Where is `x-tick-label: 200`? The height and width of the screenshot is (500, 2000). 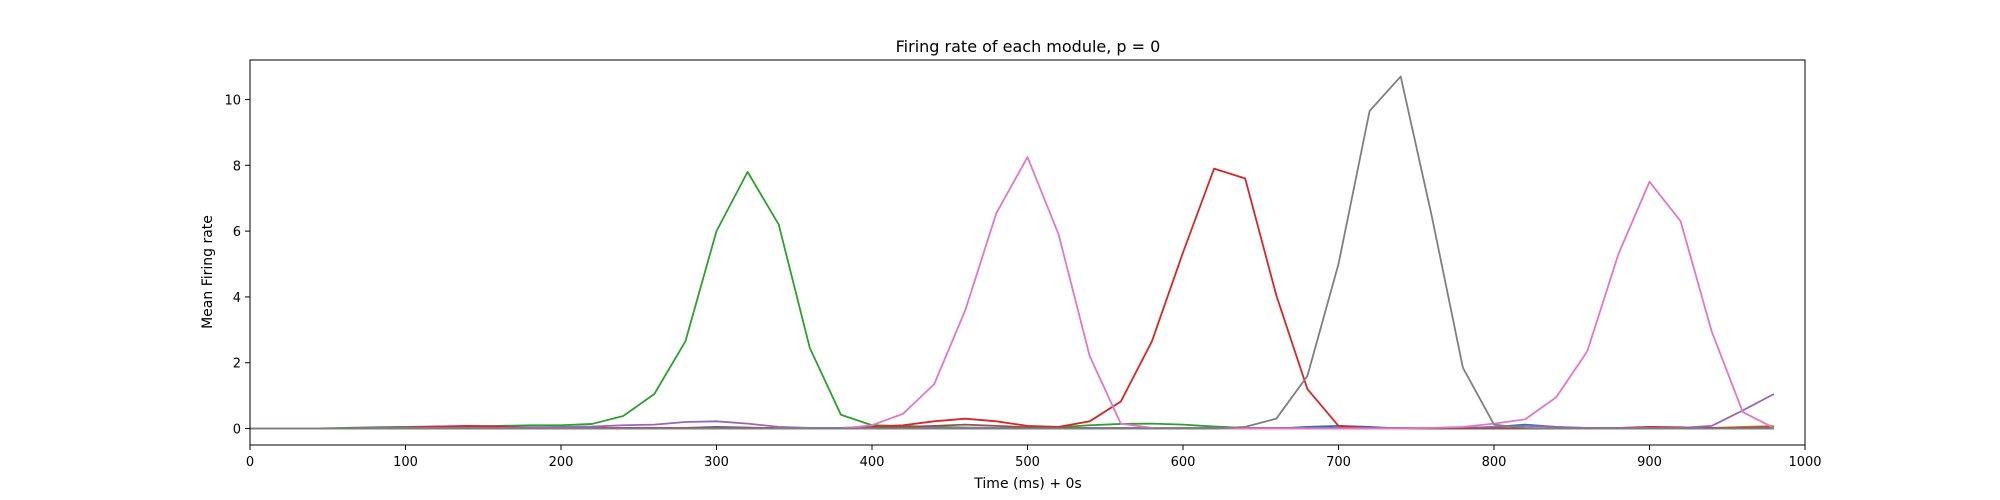
x-tick-label: 200 is located at coordinates (561, 462).